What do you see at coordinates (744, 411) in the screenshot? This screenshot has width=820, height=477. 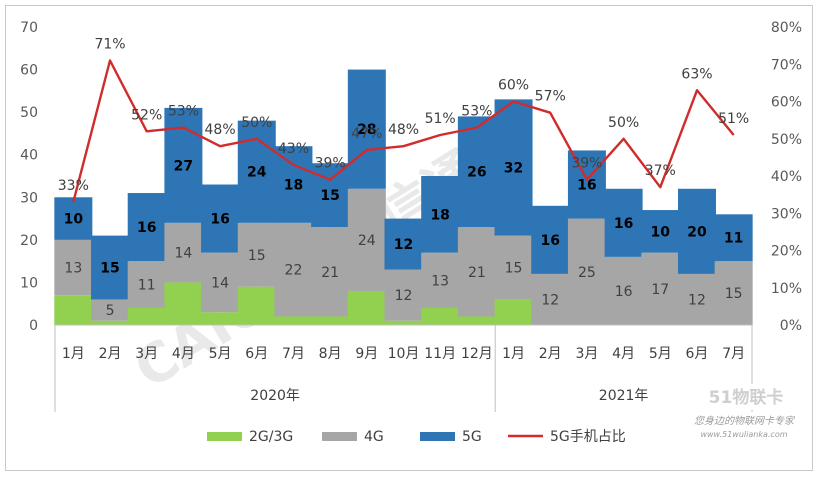 I see `site-logo: 51物联卡 您身边的物联网卡专家 www.51wulianka.com` at bounding box center [744, 411].